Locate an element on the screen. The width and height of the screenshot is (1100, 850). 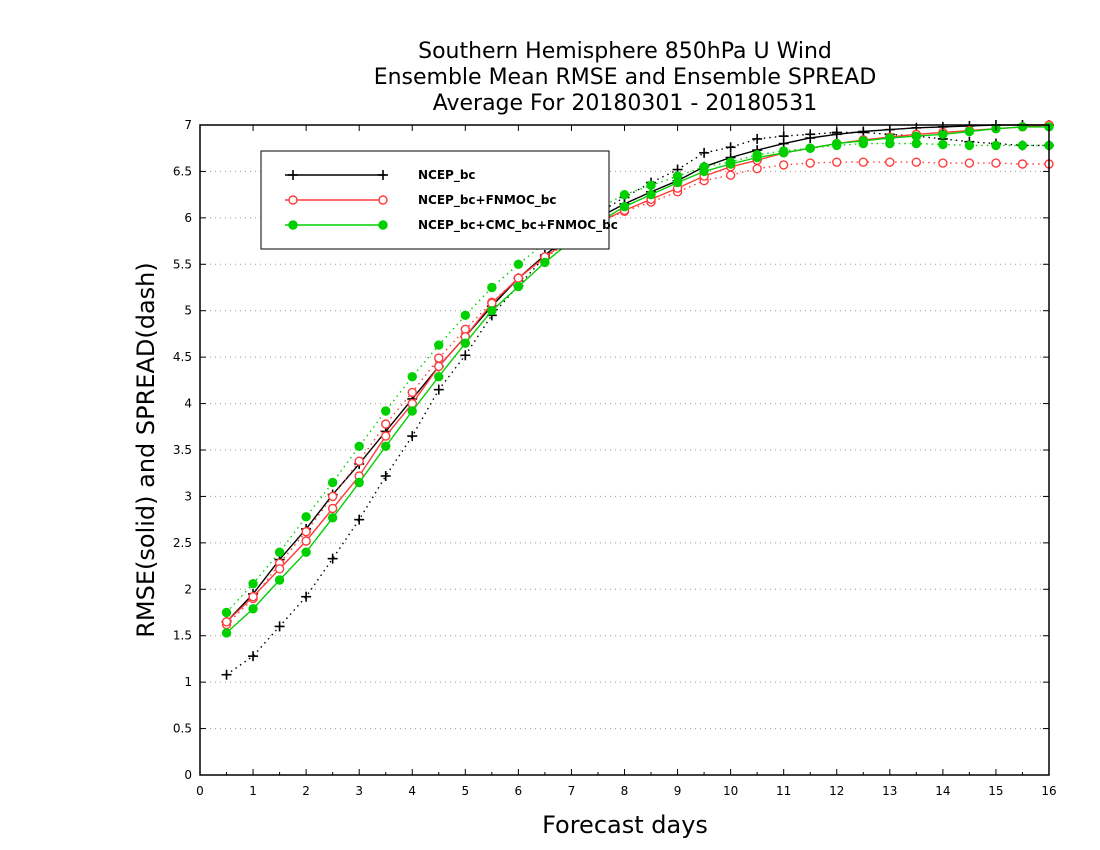
x-tick-label-5: 5 is located at coordinates (465, 791).